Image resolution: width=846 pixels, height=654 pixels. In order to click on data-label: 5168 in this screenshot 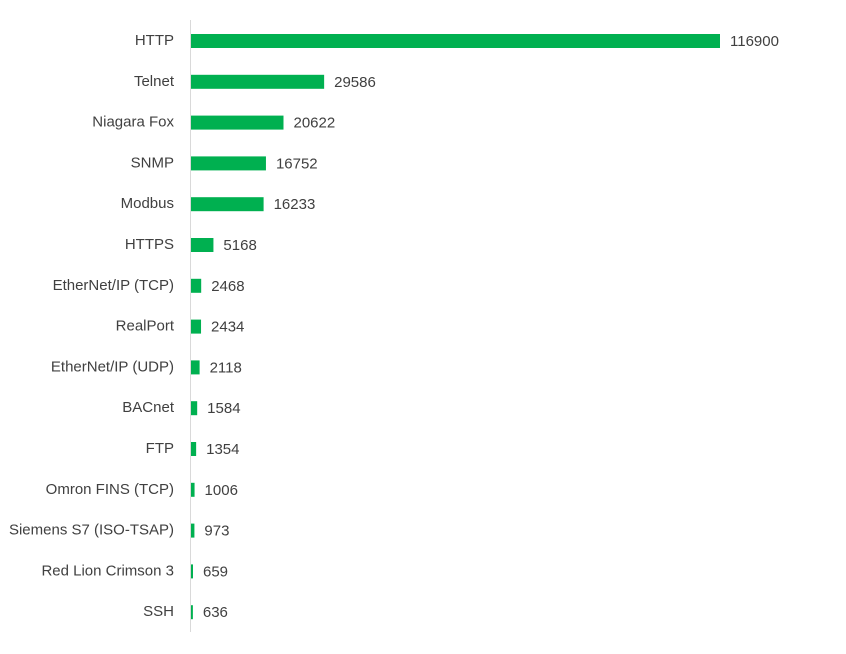, I will do `click(239, 245)`.